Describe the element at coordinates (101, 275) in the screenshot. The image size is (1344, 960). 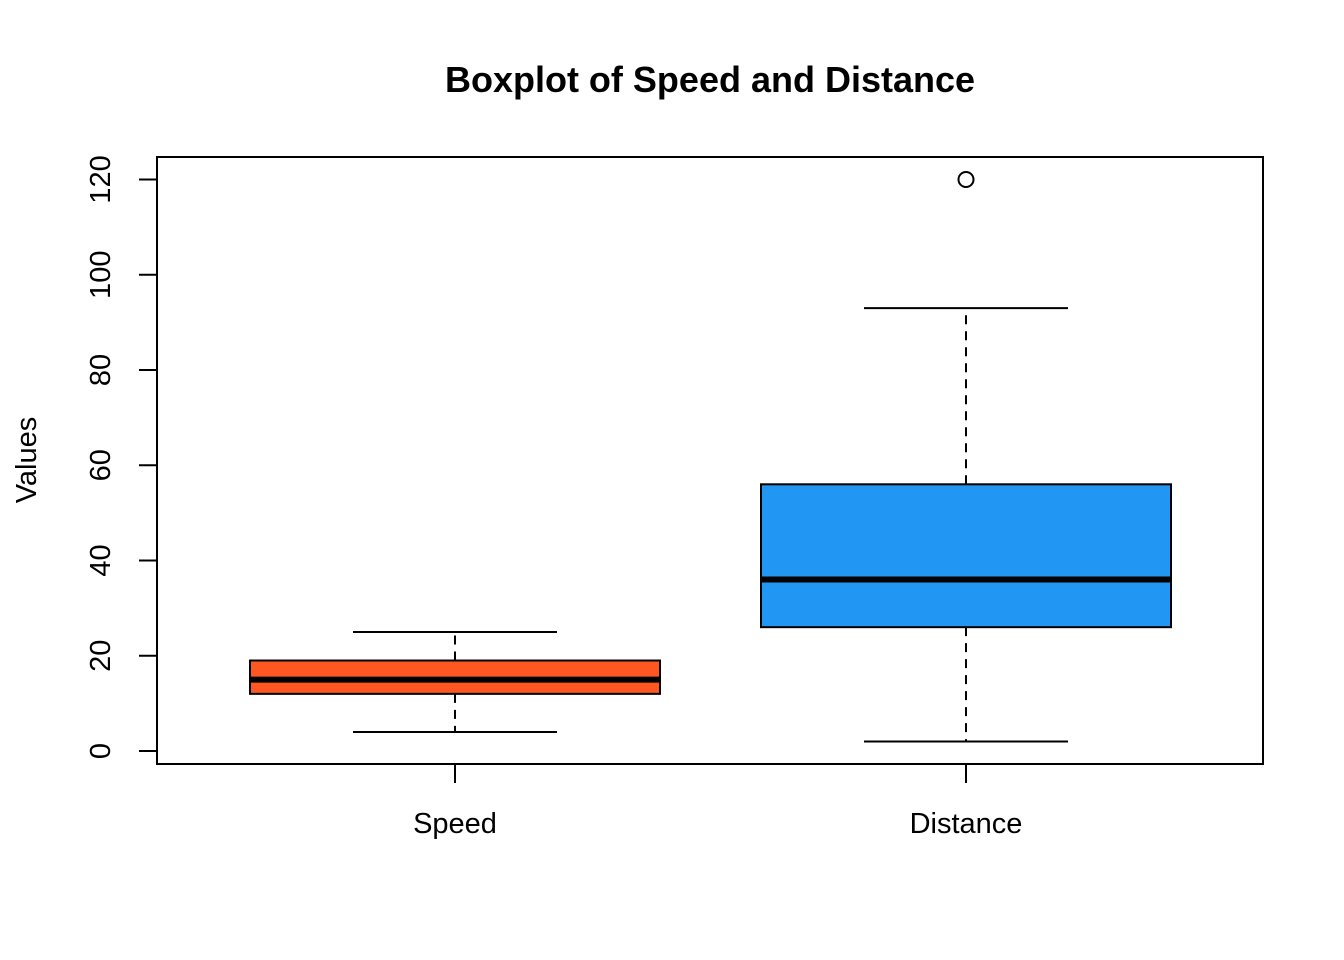
I see `y-tick-label: 100` at that location.